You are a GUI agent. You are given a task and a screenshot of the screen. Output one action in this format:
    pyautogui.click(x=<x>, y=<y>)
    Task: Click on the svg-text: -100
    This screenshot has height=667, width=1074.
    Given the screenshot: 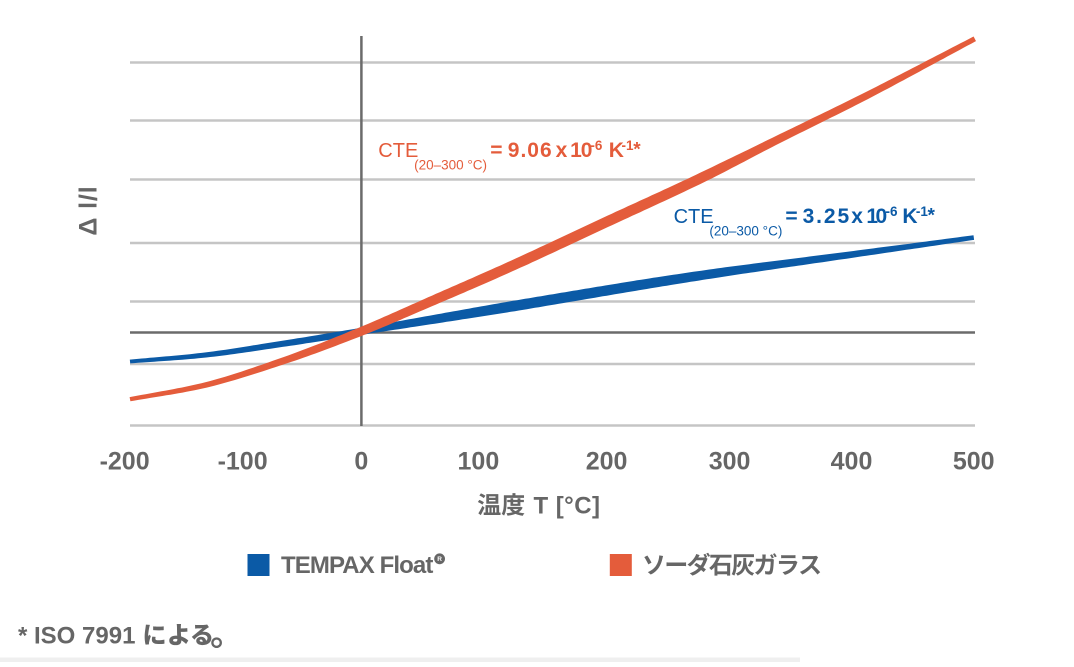 What is the action you would take?
    pyautogui.click(x=243, y=462)
    